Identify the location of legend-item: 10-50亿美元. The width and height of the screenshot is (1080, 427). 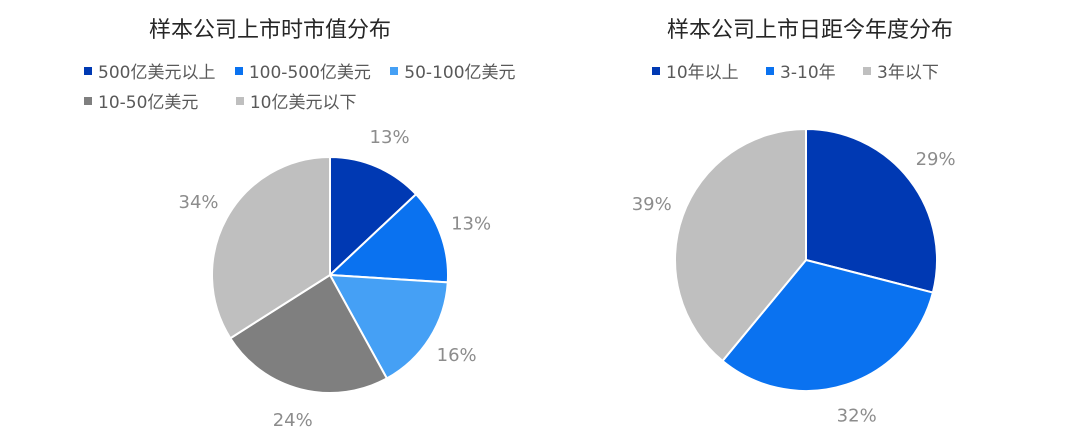
(141, 103).